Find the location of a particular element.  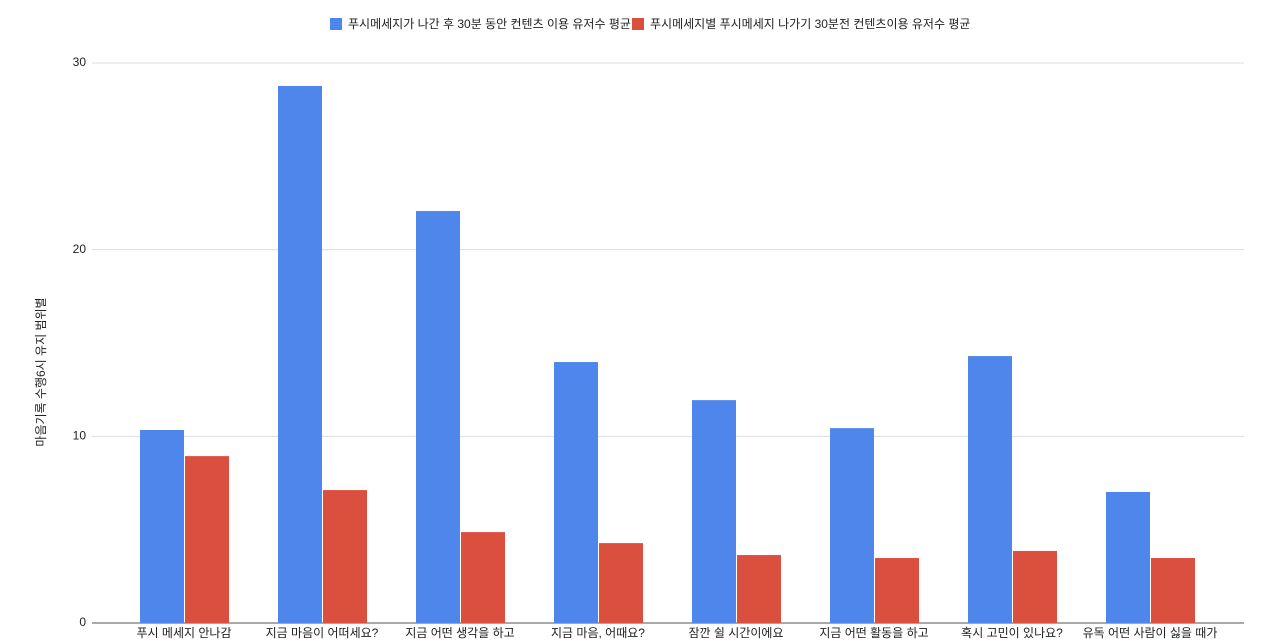

y-tick-label: 30 is located at coordinates (80, 62).